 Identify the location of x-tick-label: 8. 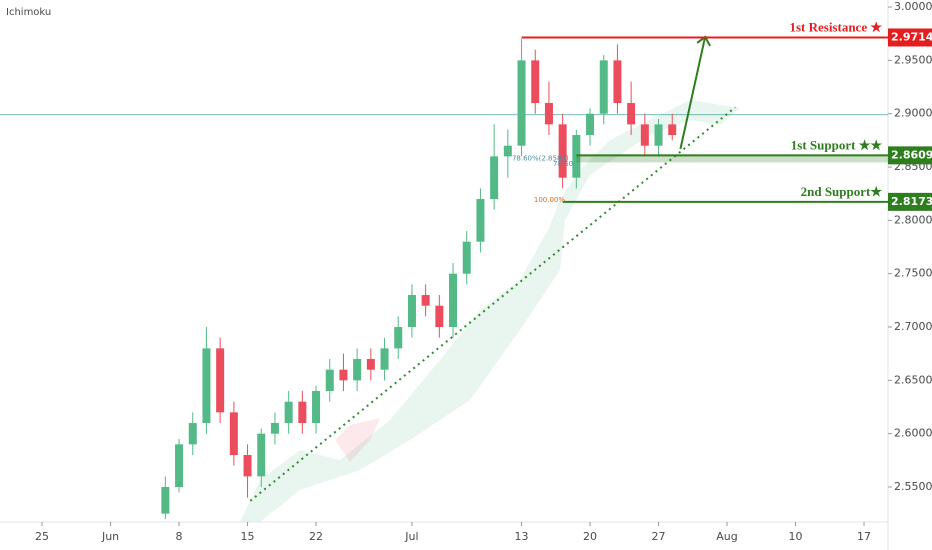
(179, 536).